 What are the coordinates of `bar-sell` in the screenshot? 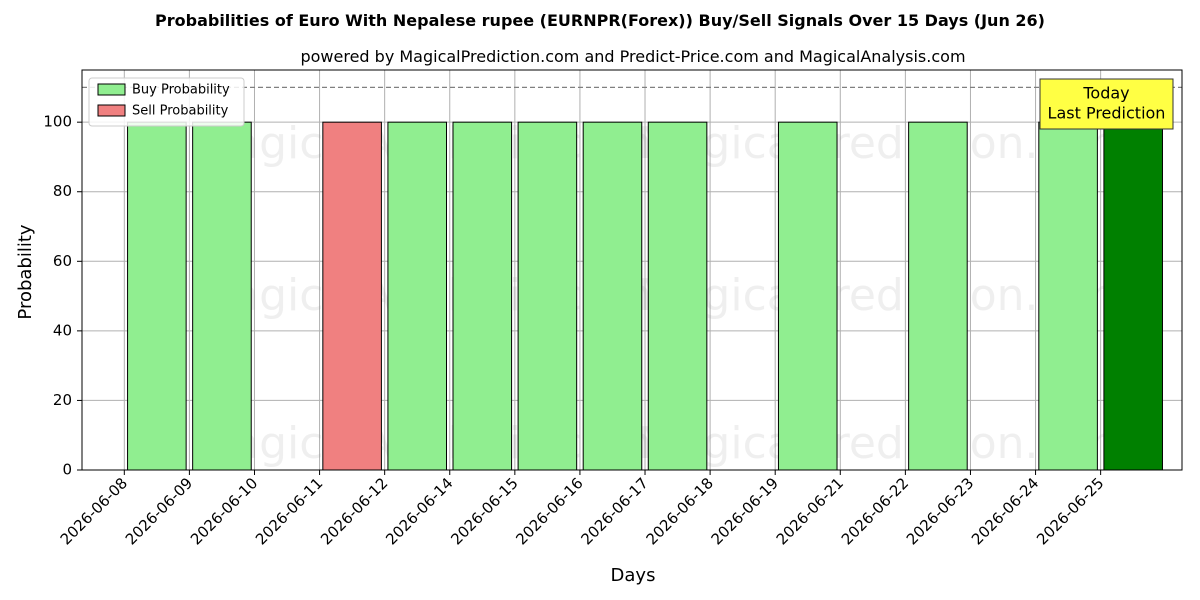 It's located at (352, 296).